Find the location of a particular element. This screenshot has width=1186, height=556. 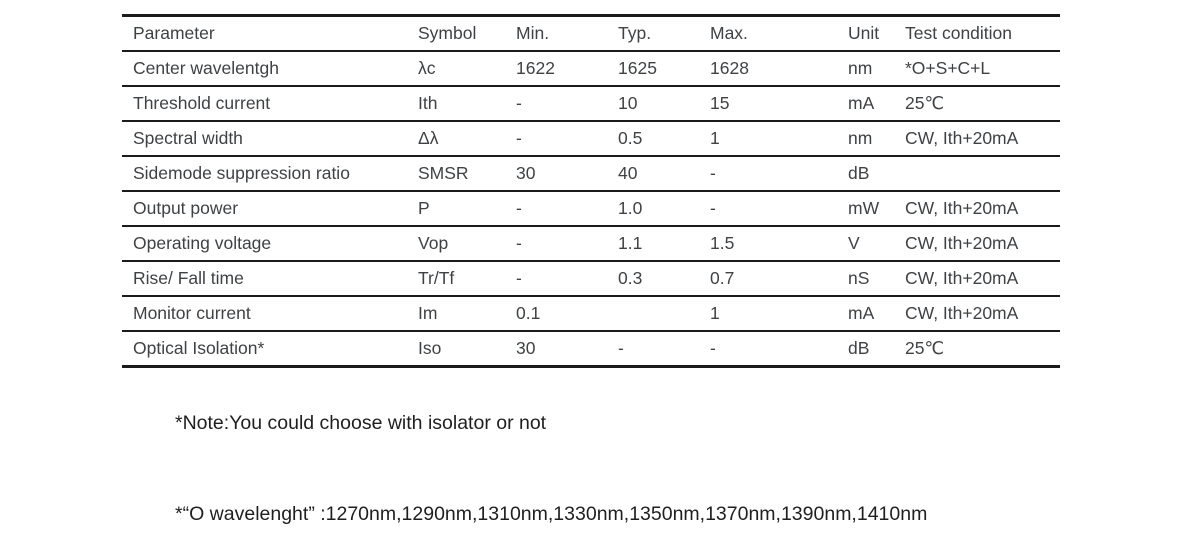

cell-parameter: Optical Isolation* is located at coordinates (199, 348).